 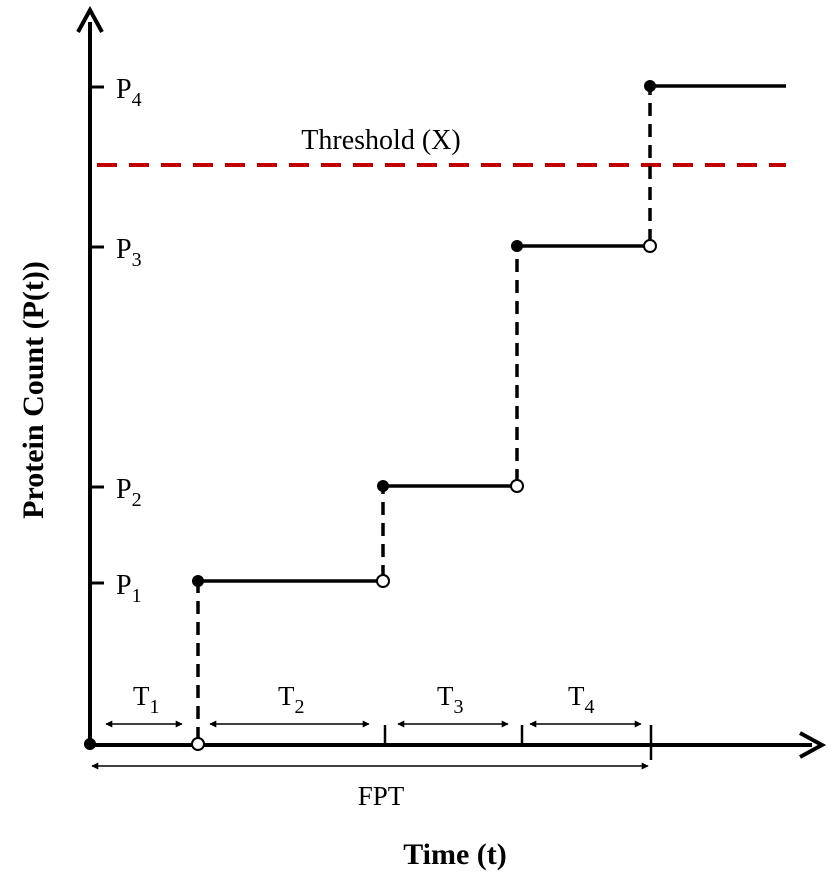 What do you see at coordinates (383, 486) in the screenshot?
I see `jump-2-filled-point` at bounding box center [383, 486].